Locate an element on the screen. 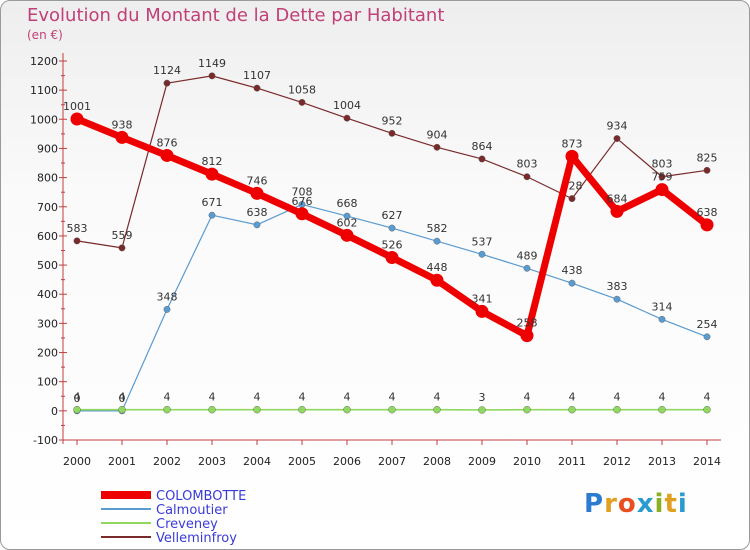 The height and width of the screenshot is (550, 750). x-tick-label: 2004 is located at coordinates (257, 461).